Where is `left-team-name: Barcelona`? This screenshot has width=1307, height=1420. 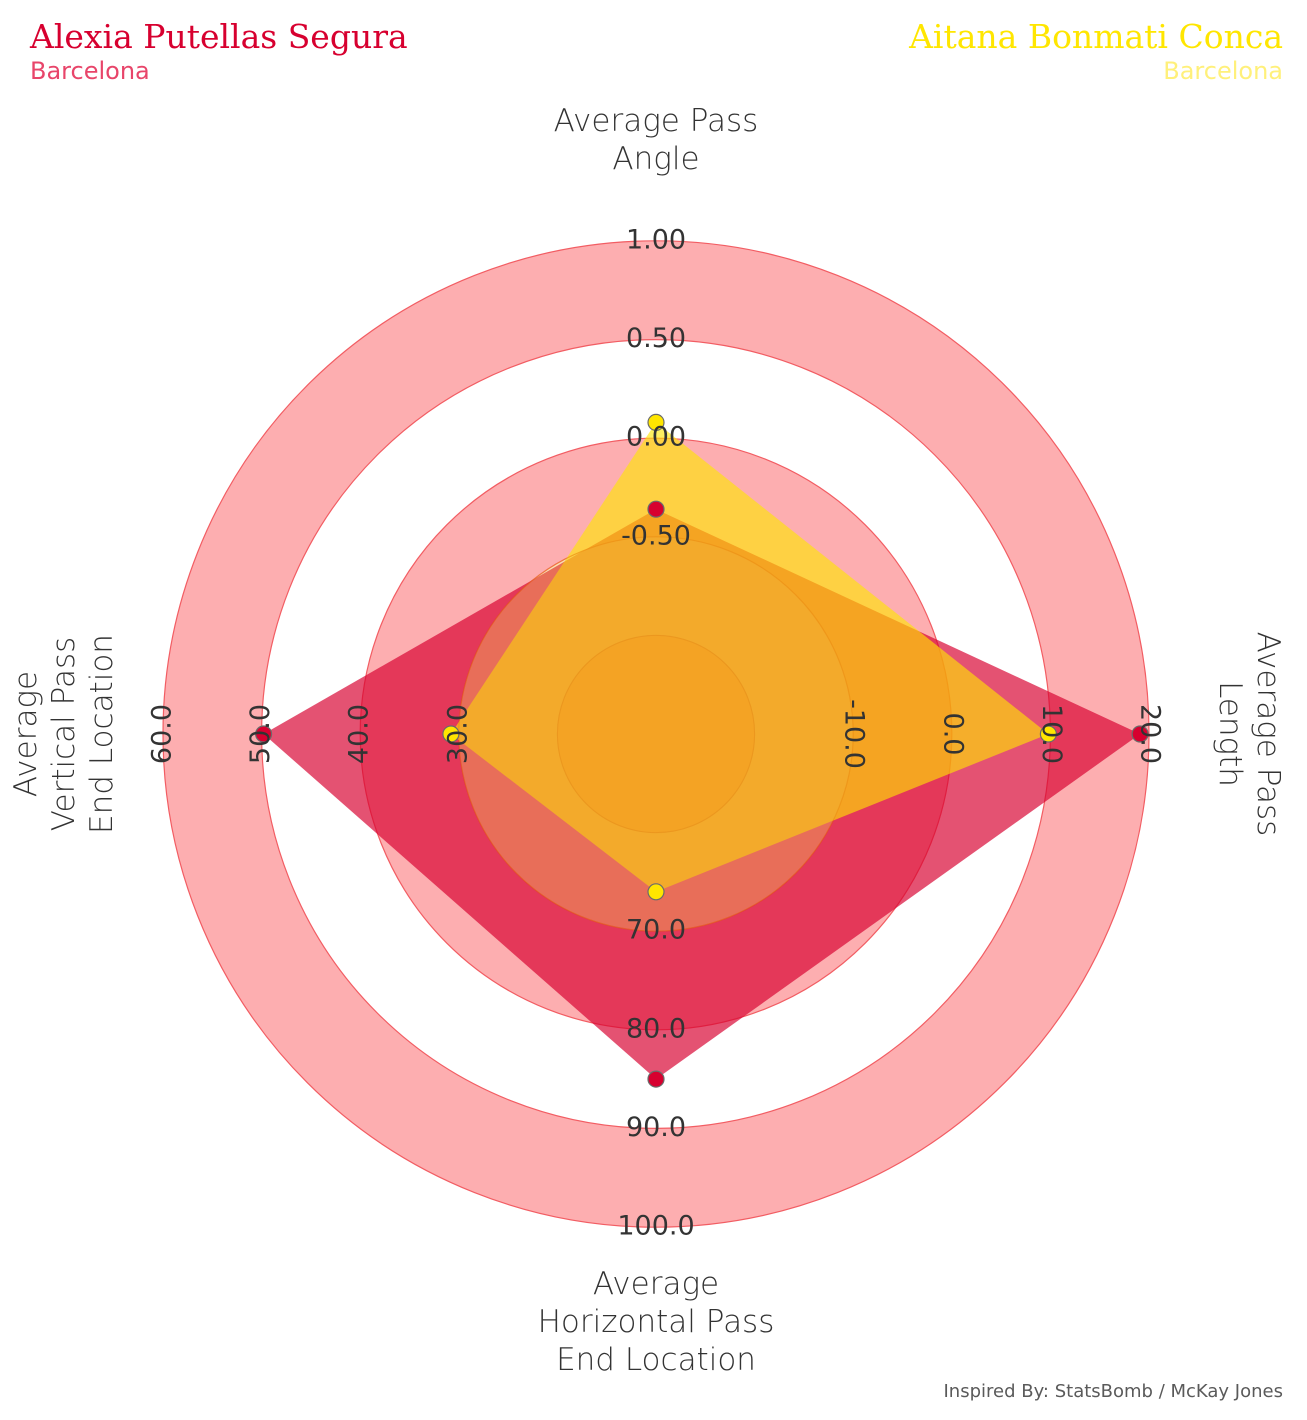 left-team-name: Barcelona is located at coordinates (90, 71).